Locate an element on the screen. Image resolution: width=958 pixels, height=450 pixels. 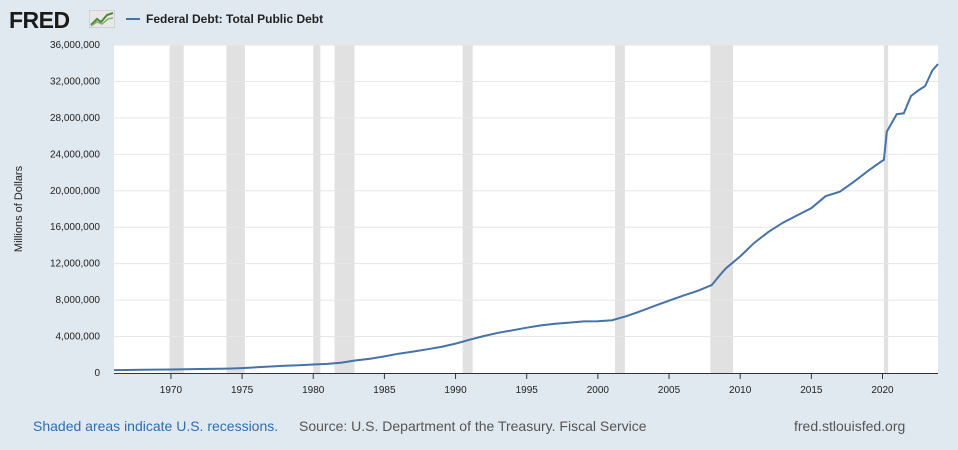
y-tick-label: 32,000,000 is located at coordinates (75, 81).